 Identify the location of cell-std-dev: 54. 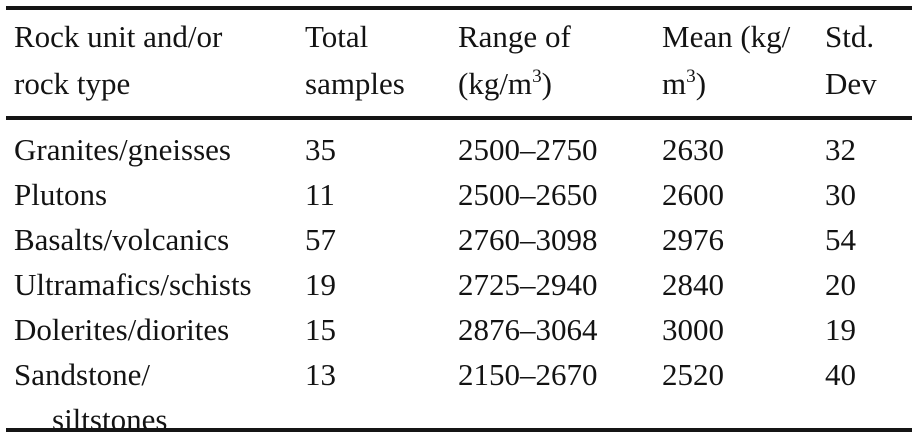
(840, 239).